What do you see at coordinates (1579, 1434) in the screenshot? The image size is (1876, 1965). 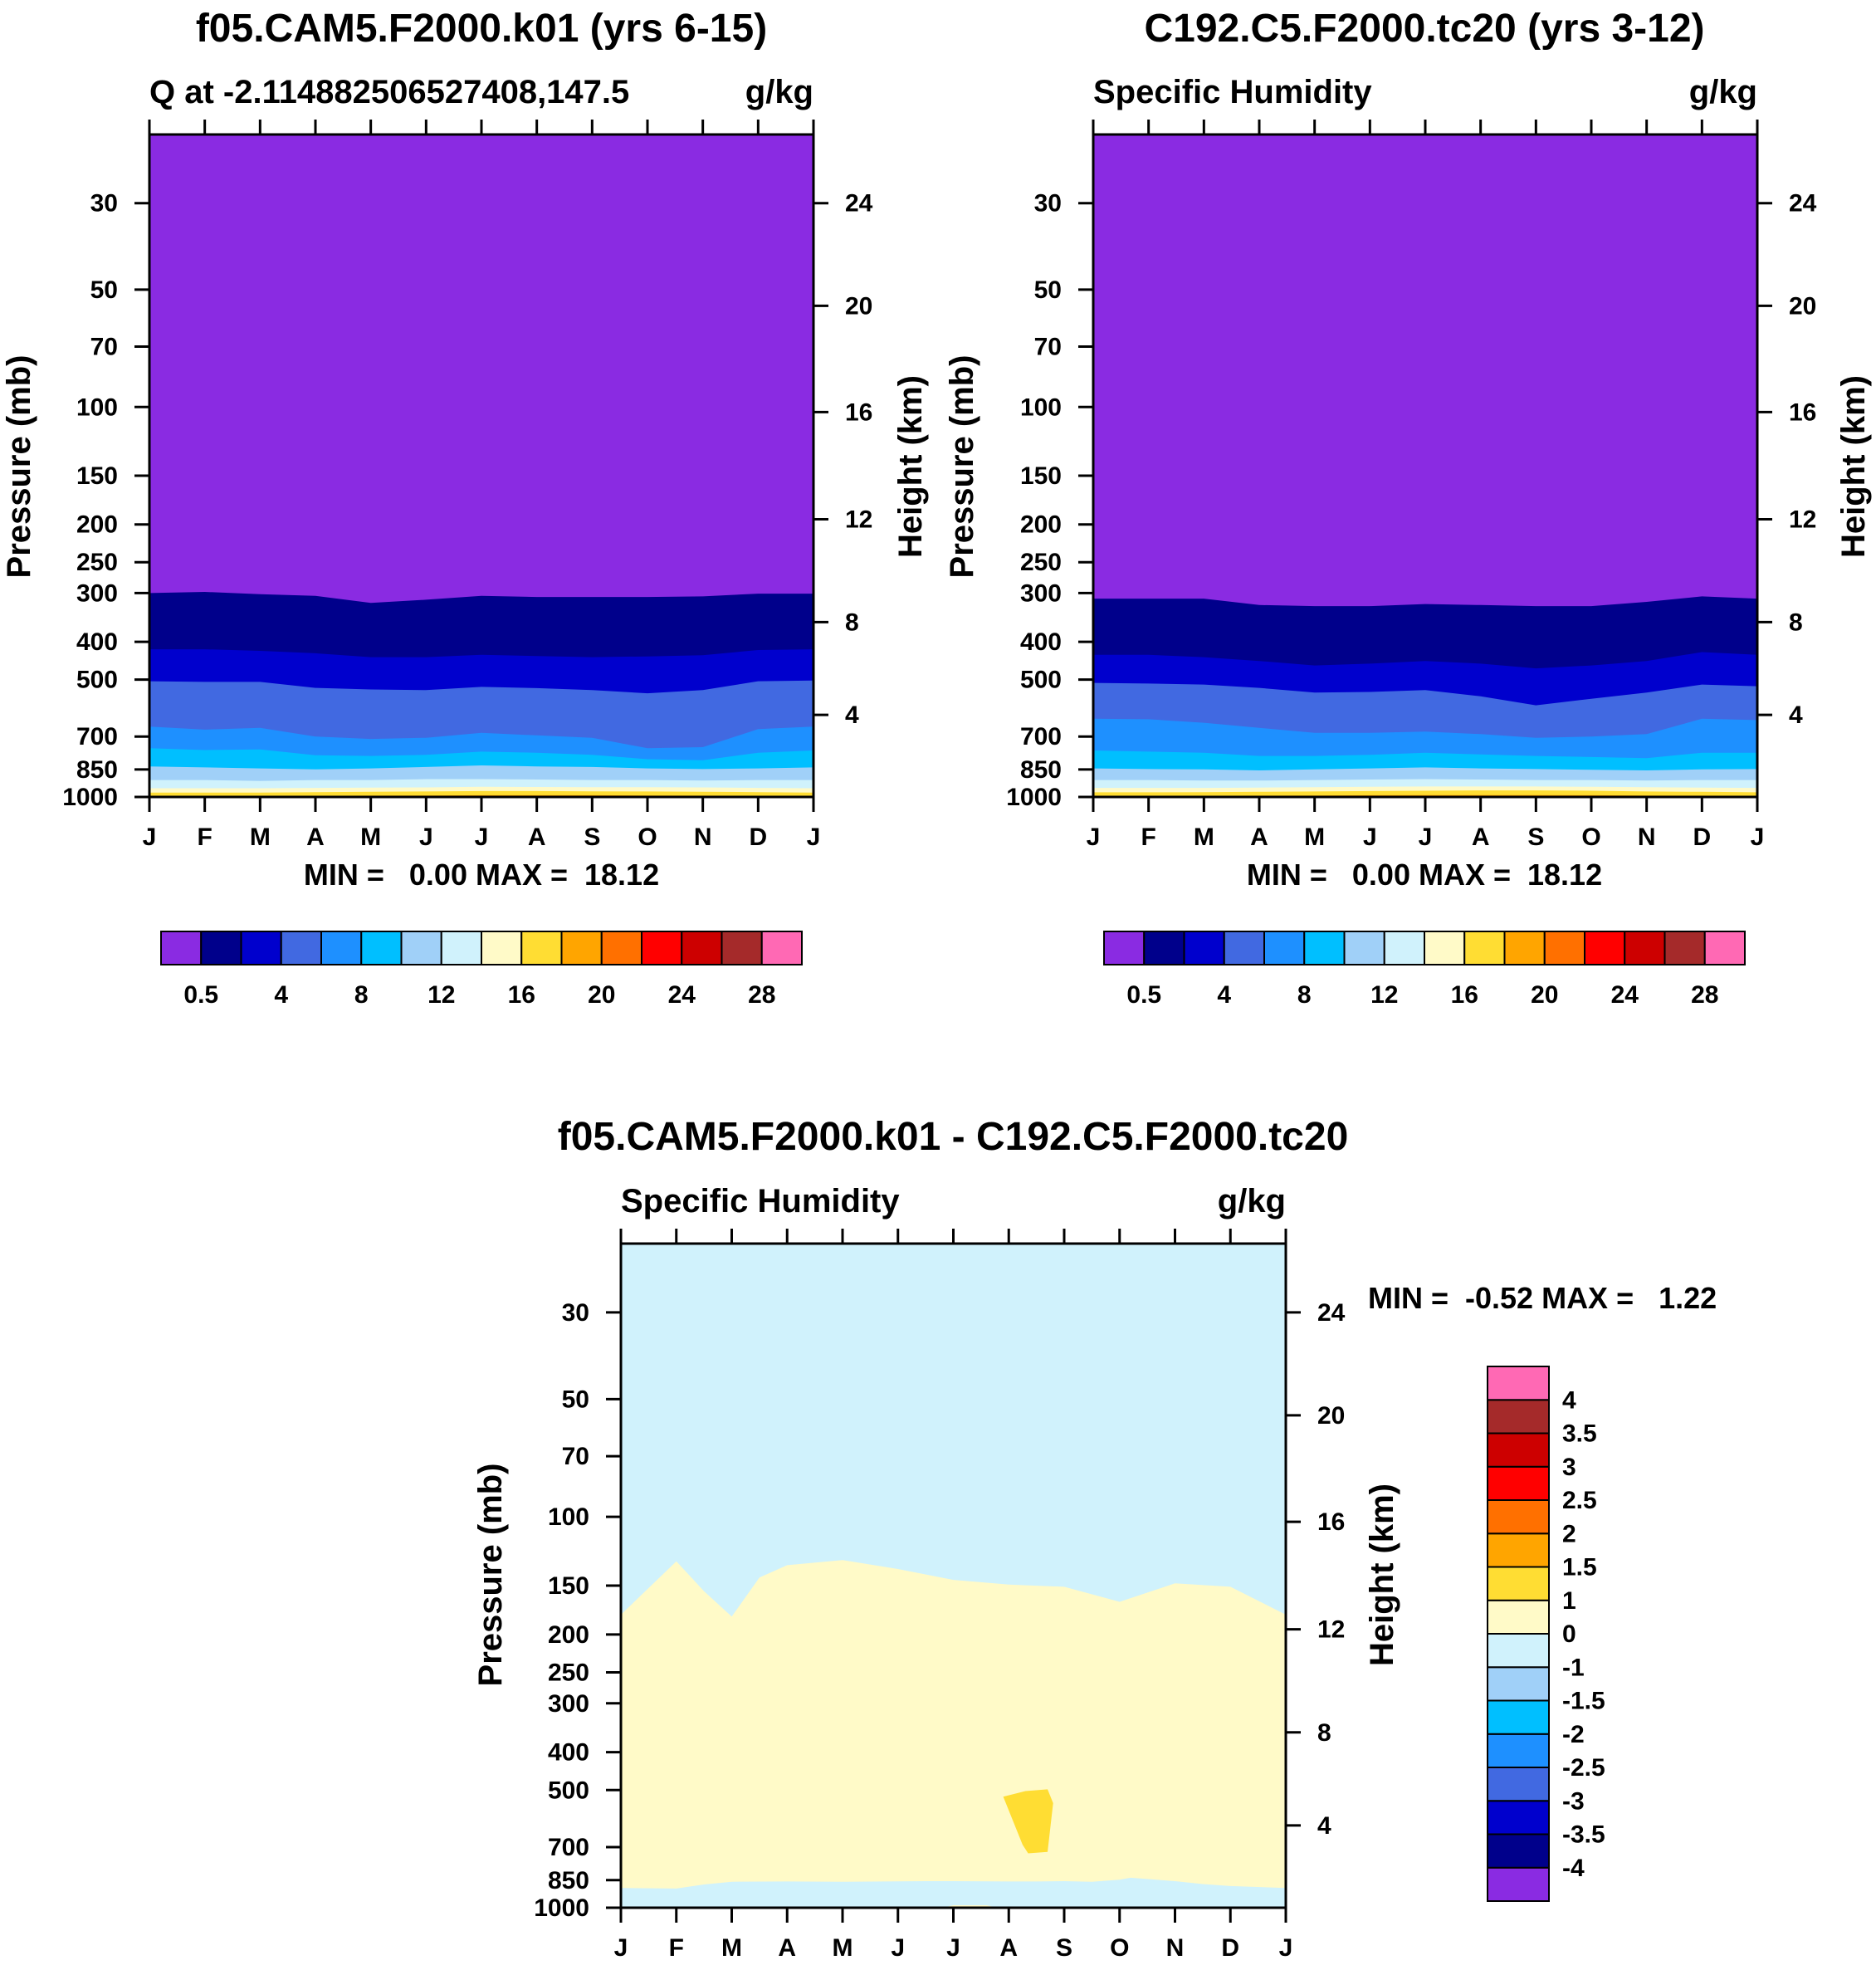 I see `colorbar-label: 3.5` at bounding box center [1579, 1434].